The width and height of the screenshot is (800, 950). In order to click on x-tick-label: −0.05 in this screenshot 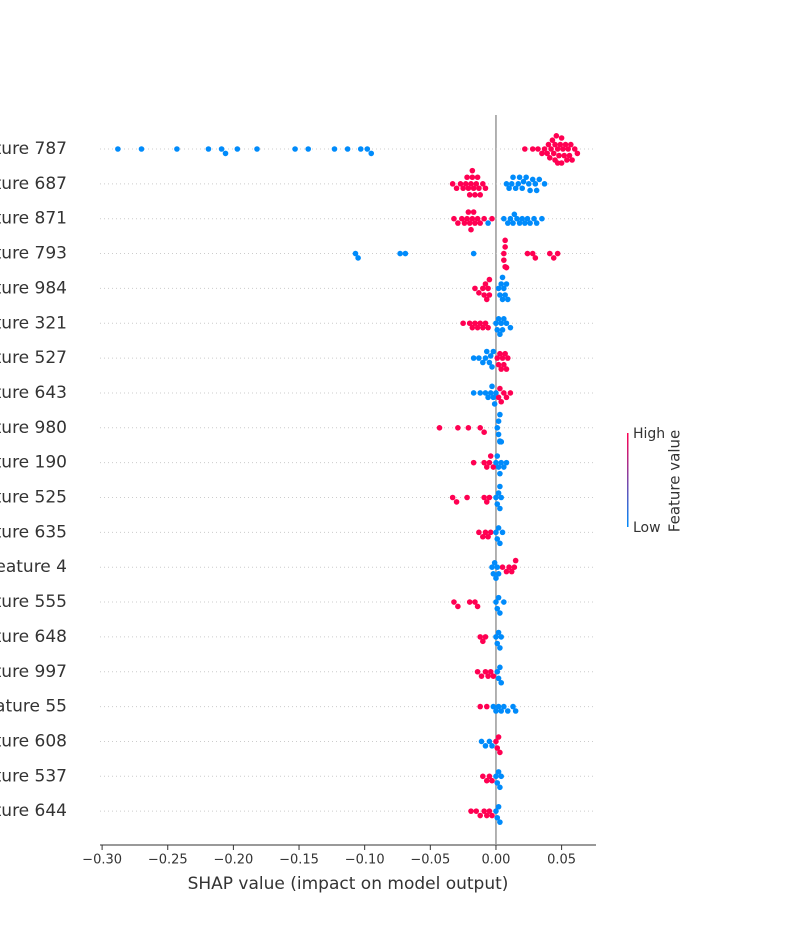, I will do `click(430, 860)`.